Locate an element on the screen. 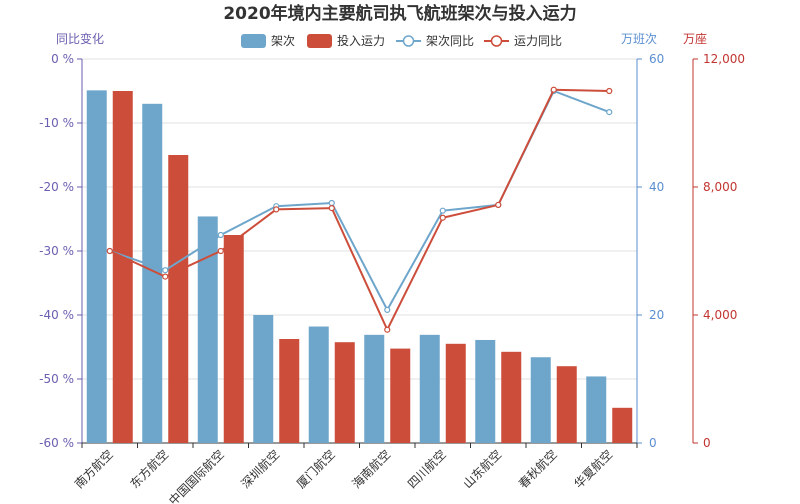 This screenshot has height=504, width=800. category-label: 东方航空 is located at coordinates (149, 469).